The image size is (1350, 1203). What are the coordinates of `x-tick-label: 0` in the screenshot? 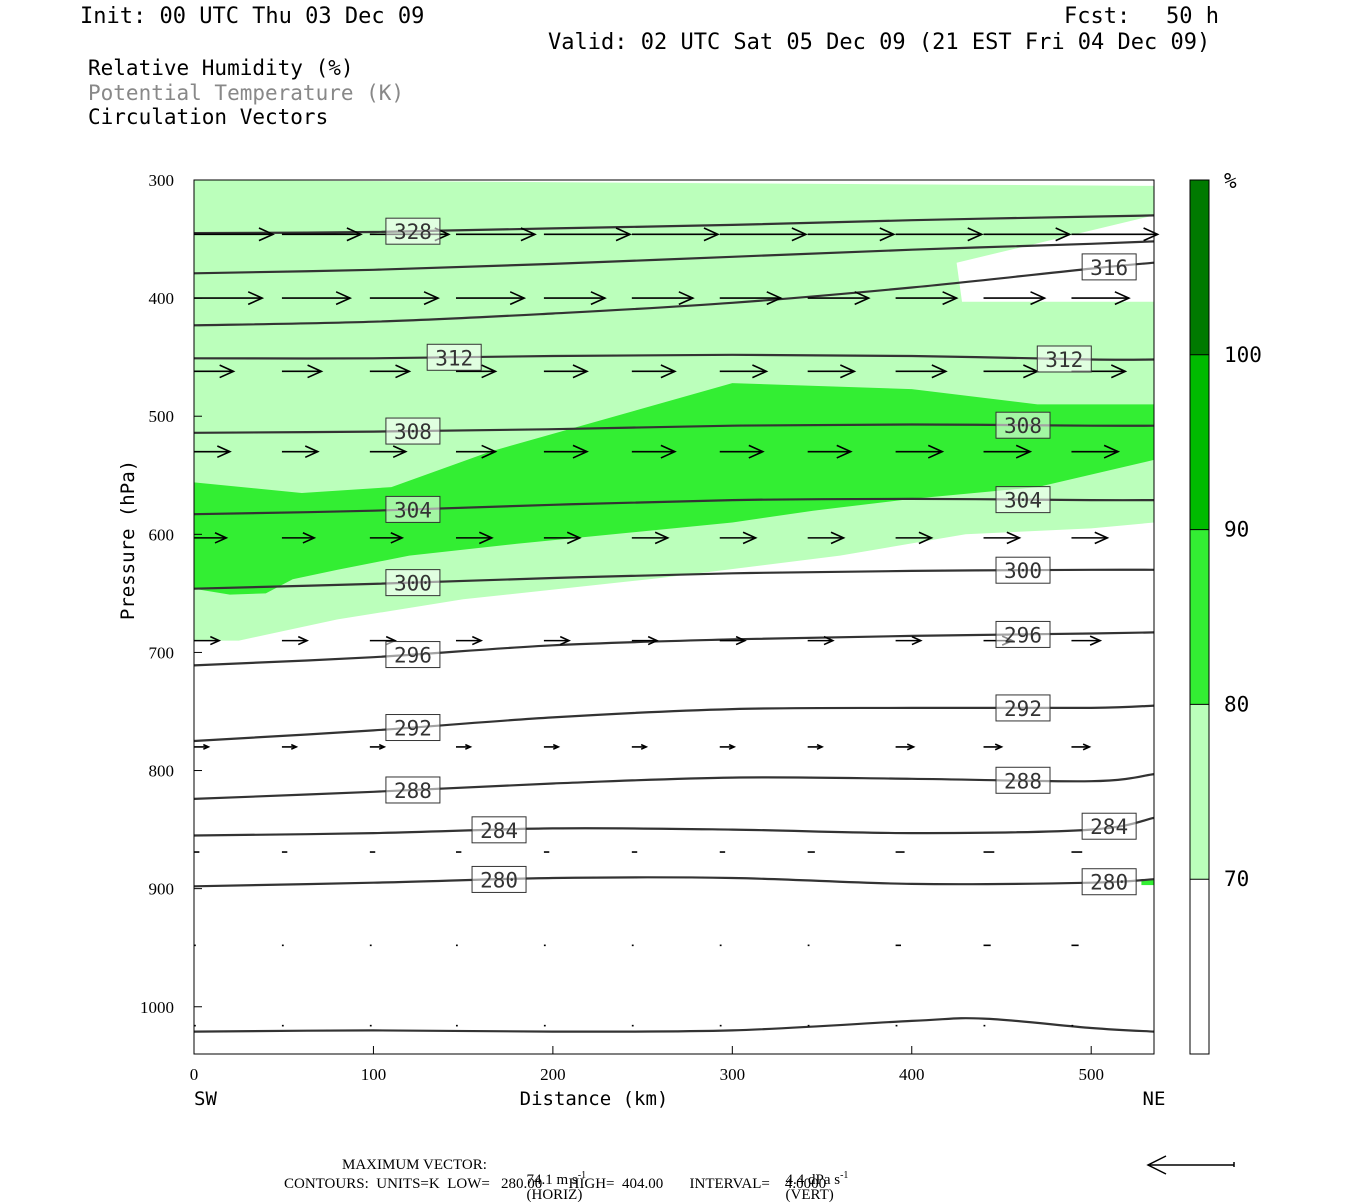 It's located at (194, 1074).